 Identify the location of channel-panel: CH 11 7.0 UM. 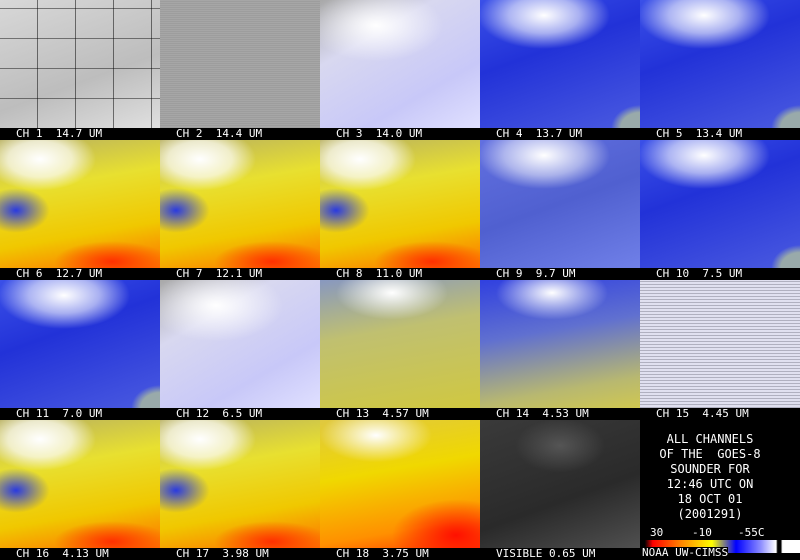
(80, 350).